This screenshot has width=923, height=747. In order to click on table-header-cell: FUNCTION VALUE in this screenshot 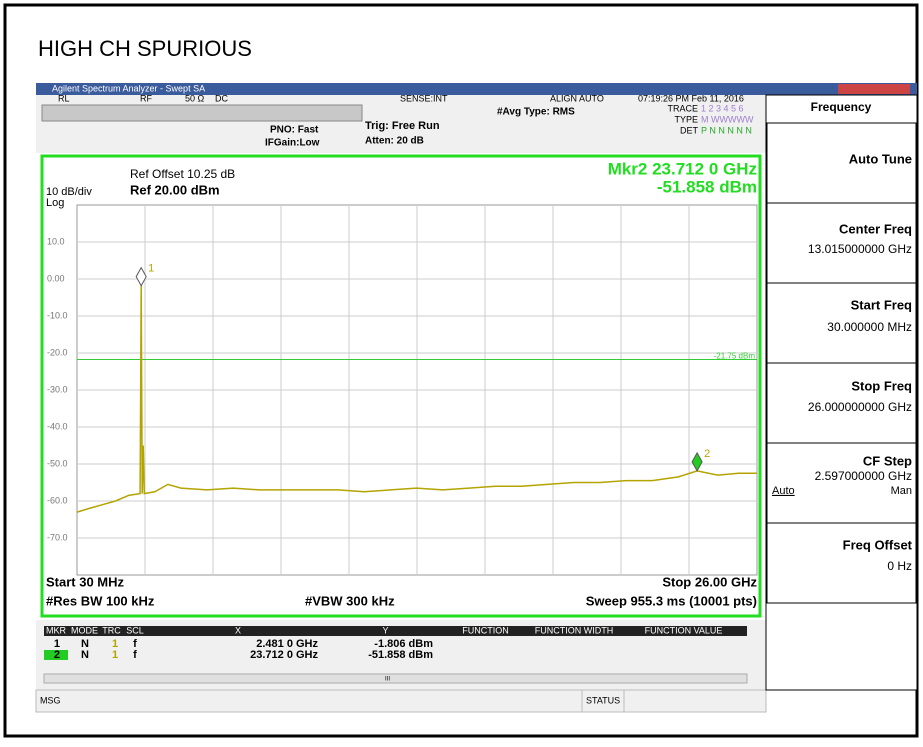, I will do `click(684, 630)`.